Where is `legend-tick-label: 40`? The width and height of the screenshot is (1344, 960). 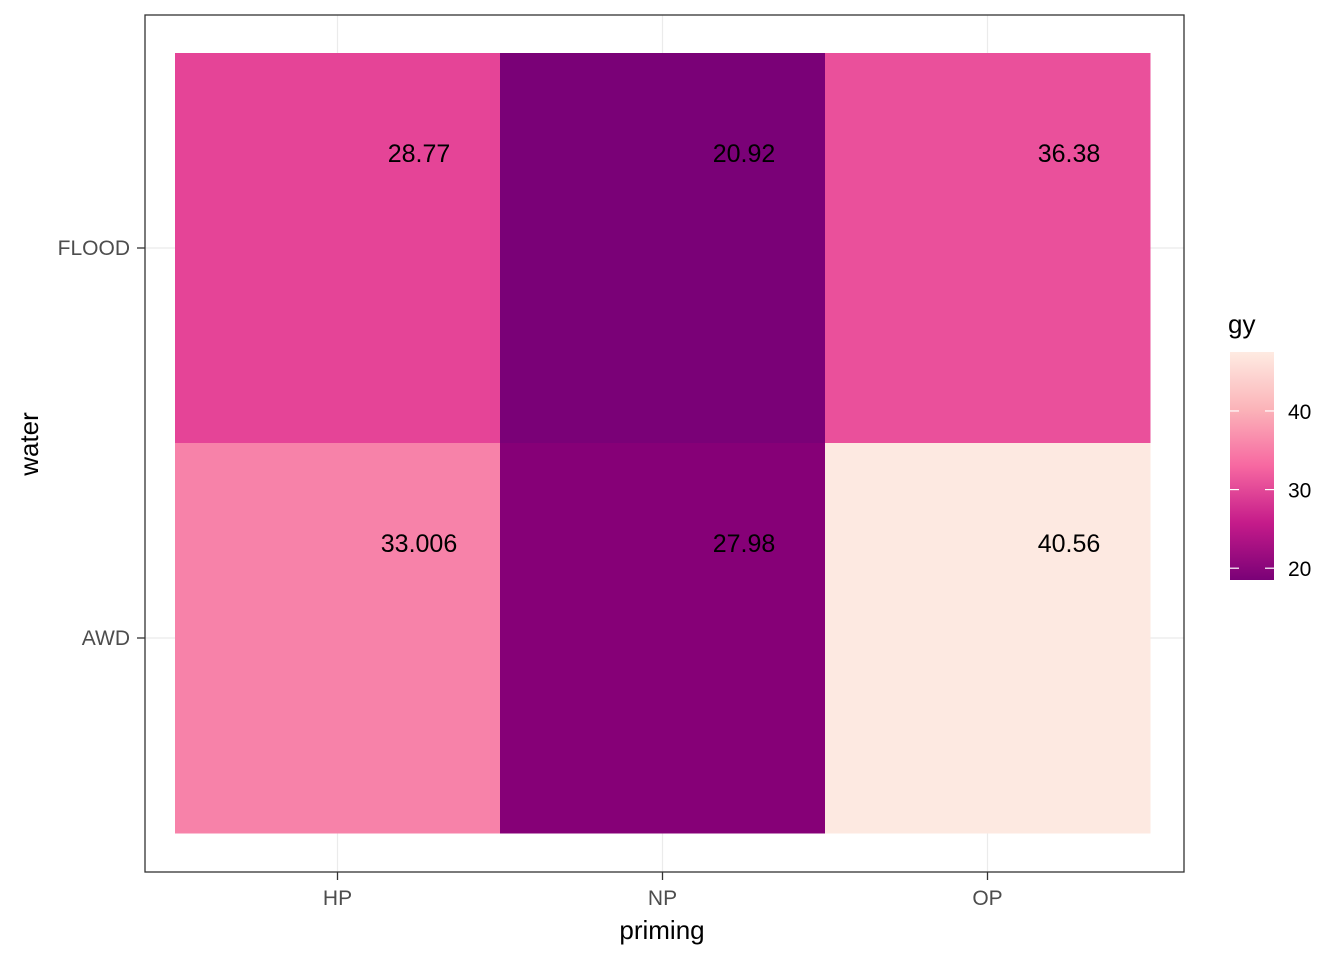 legend-tick-label: 40 is located at coordinates (1299, 412).